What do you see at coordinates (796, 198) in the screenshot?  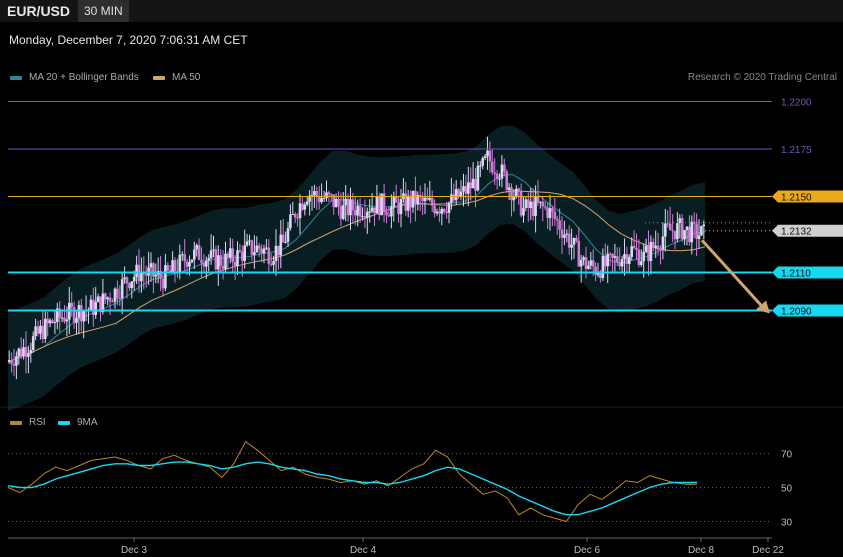 I see `level-label-1.2150: 1.2150` at bounding box center [796, 198].